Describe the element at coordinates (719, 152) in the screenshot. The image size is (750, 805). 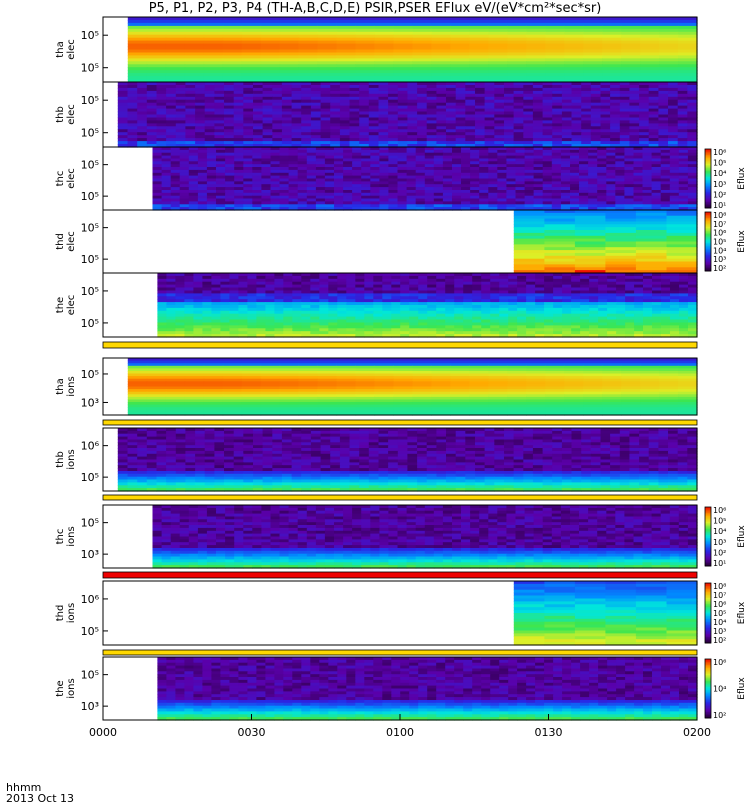
I see `colorbar-tick-label: 10⁶` at that location.